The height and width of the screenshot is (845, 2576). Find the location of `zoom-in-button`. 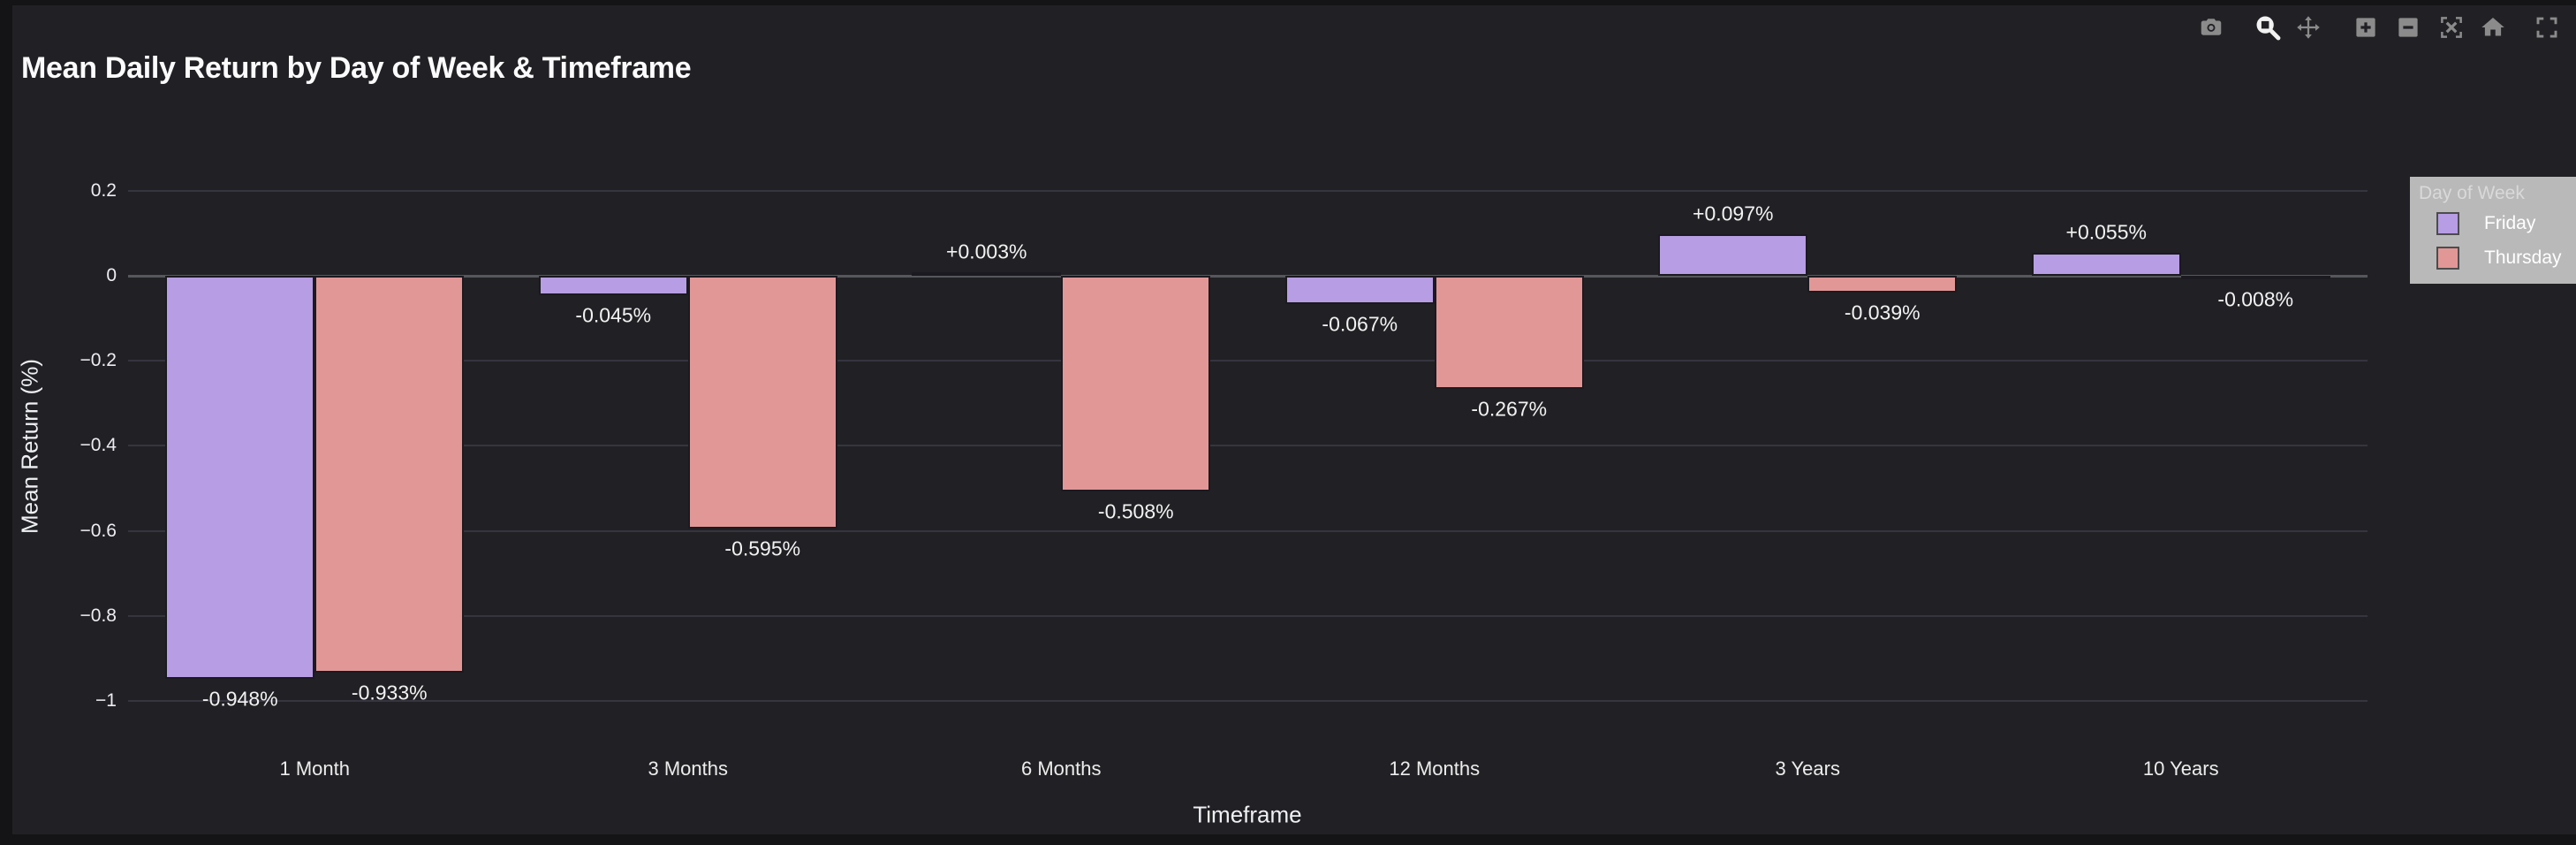

zoom-in-button is located at coordinates (2366, 27).